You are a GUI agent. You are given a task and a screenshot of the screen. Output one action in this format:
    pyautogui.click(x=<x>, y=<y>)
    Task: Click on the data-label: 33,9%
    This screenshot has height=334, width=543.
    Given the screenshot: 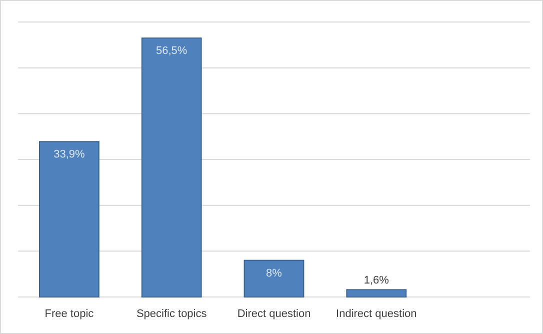 What is the action you would take?
    pyautogui.click(x=70, y=154)
    